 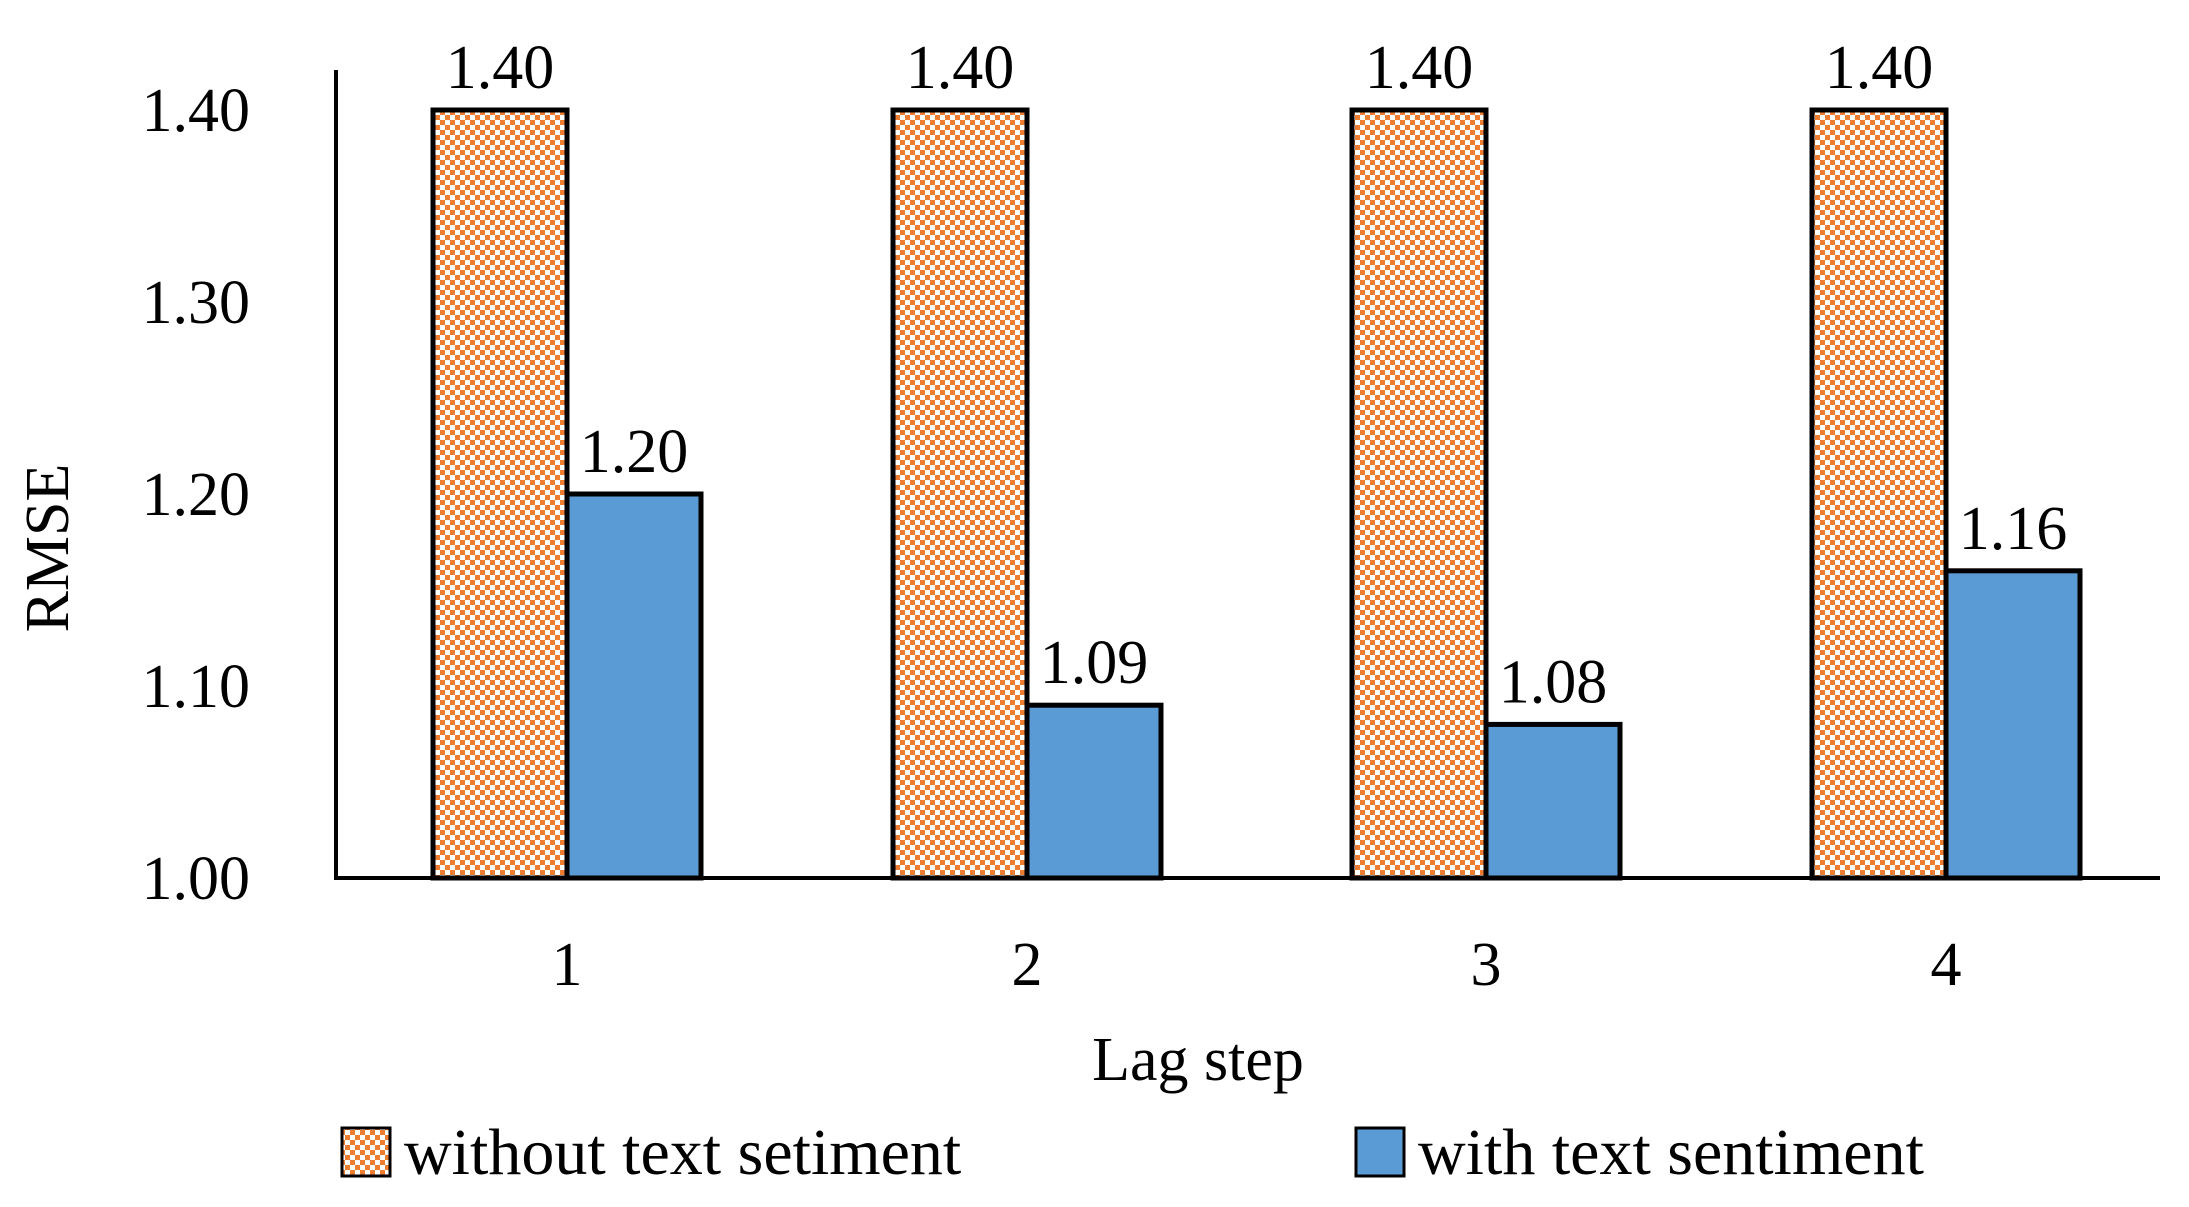 What do you see at coordinates (366, 1152) in the screenshot?
I see `legend-swatch-without-text-setiment` at bounding box center [366, 1152].